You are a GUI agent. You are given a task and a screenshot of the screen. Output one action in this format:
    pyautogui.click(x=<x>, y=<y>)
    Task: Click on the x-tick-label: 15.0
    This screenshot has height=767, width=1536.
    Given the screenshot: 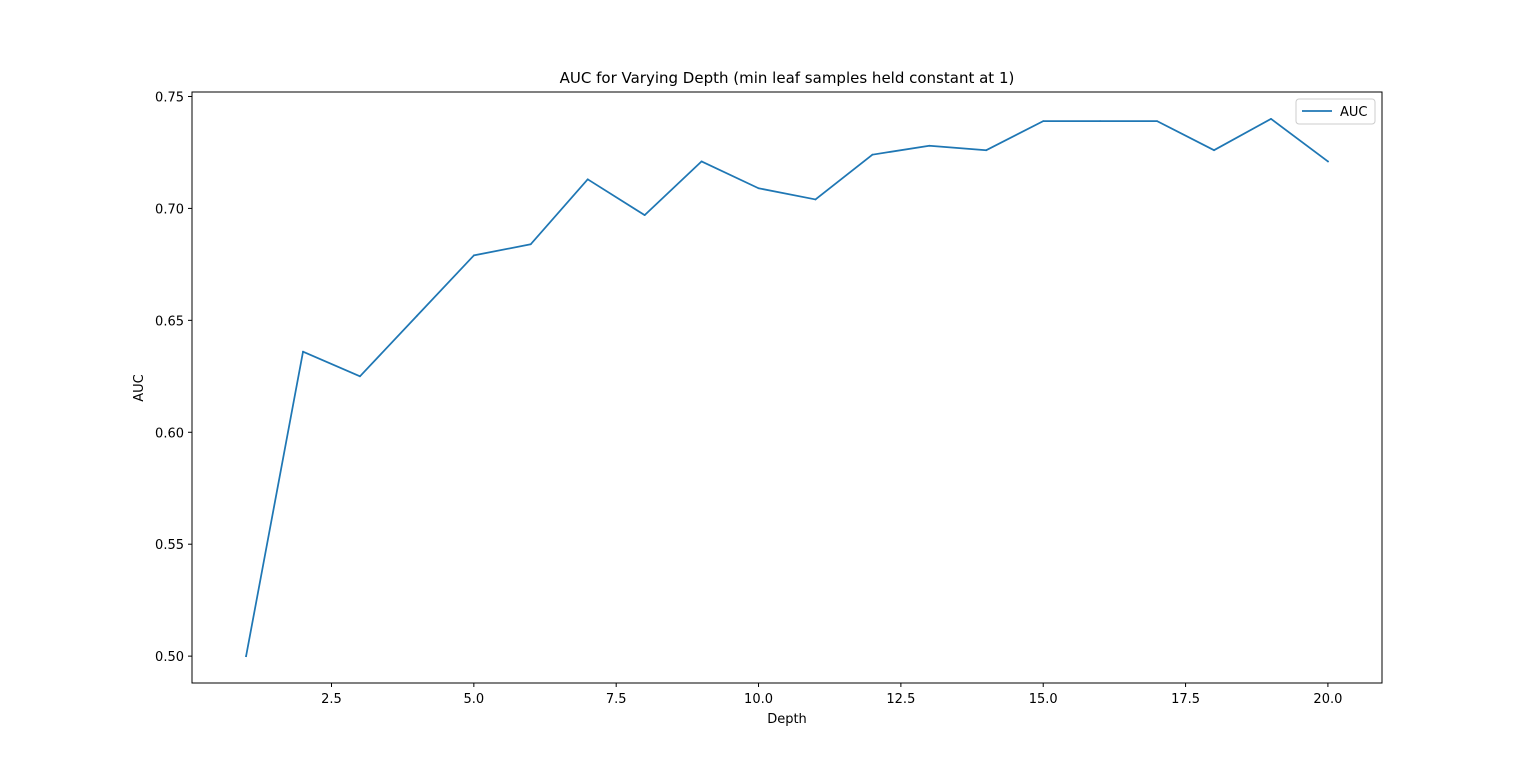 What is the action you would take?
    pyautogui.click(x=1043, y=699)
    